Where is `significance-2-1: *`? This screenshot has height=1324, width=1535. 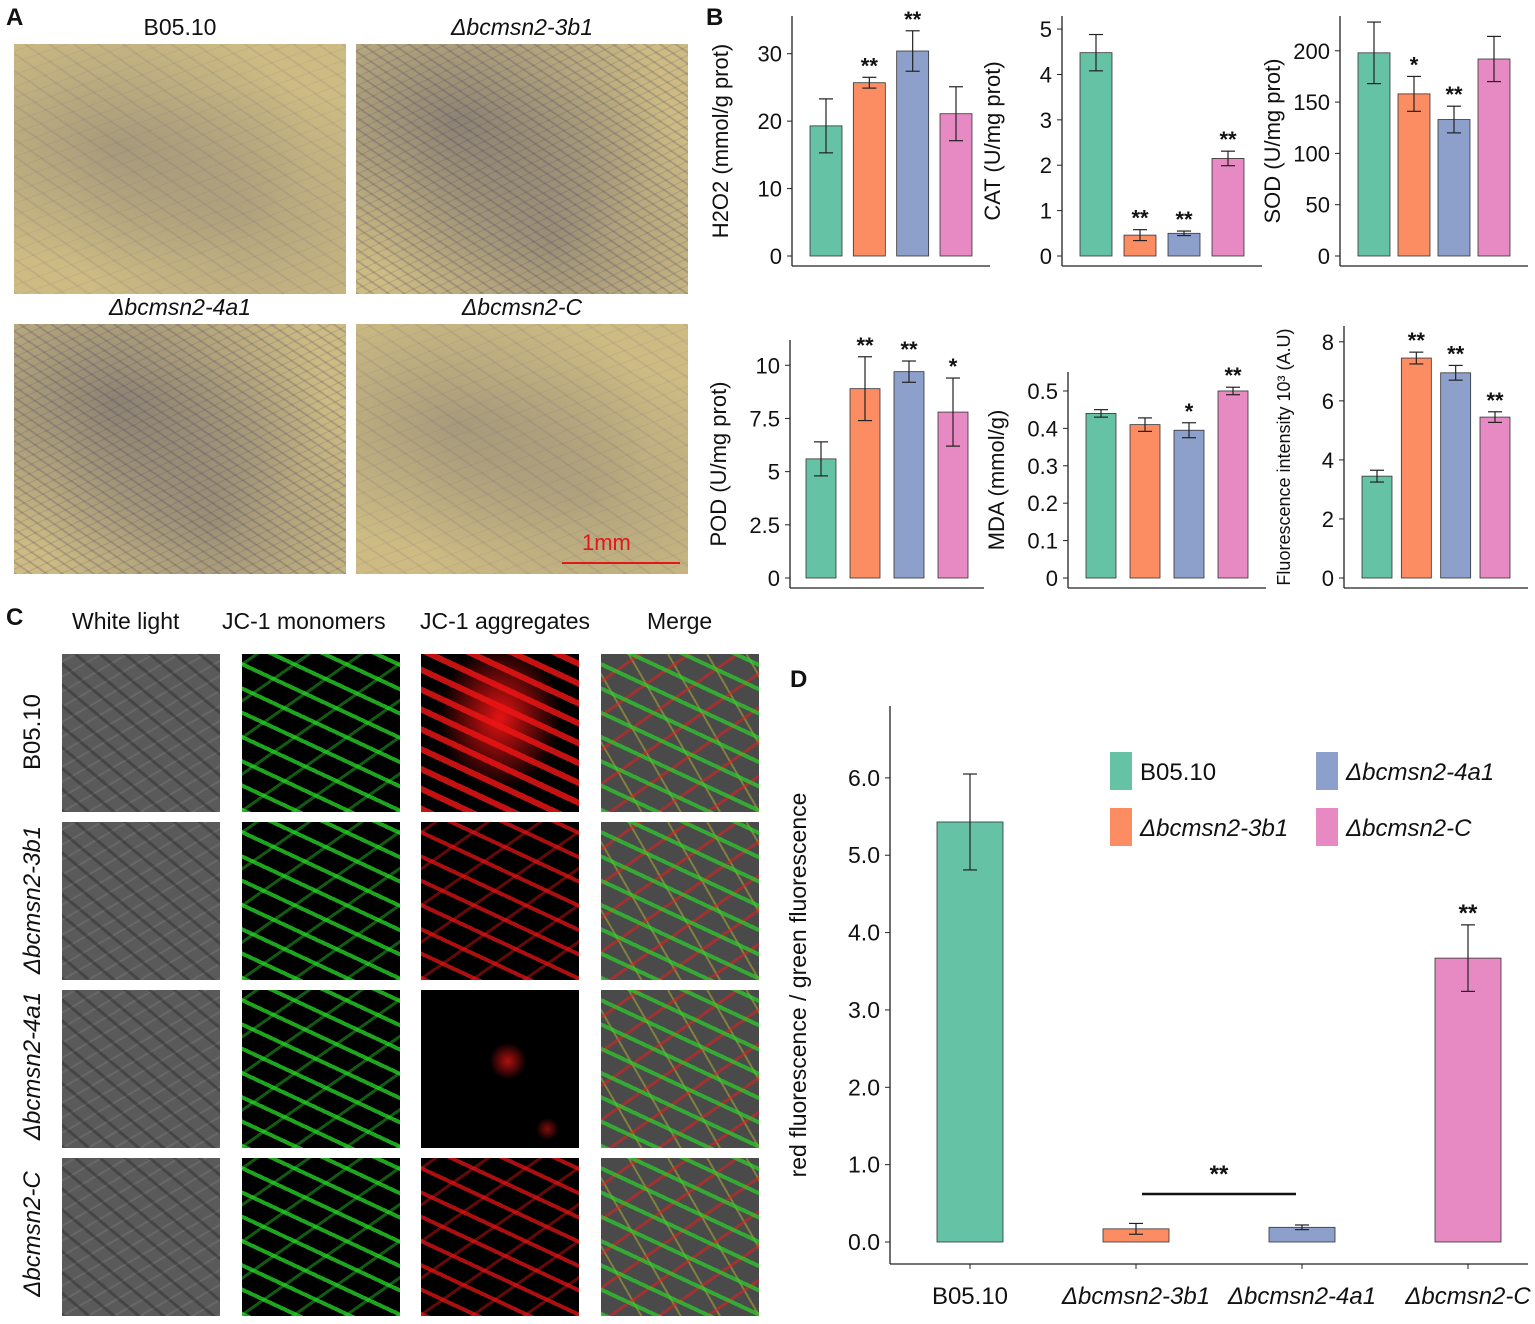 significance-2-1: * is located at coordinates (1414, 64).